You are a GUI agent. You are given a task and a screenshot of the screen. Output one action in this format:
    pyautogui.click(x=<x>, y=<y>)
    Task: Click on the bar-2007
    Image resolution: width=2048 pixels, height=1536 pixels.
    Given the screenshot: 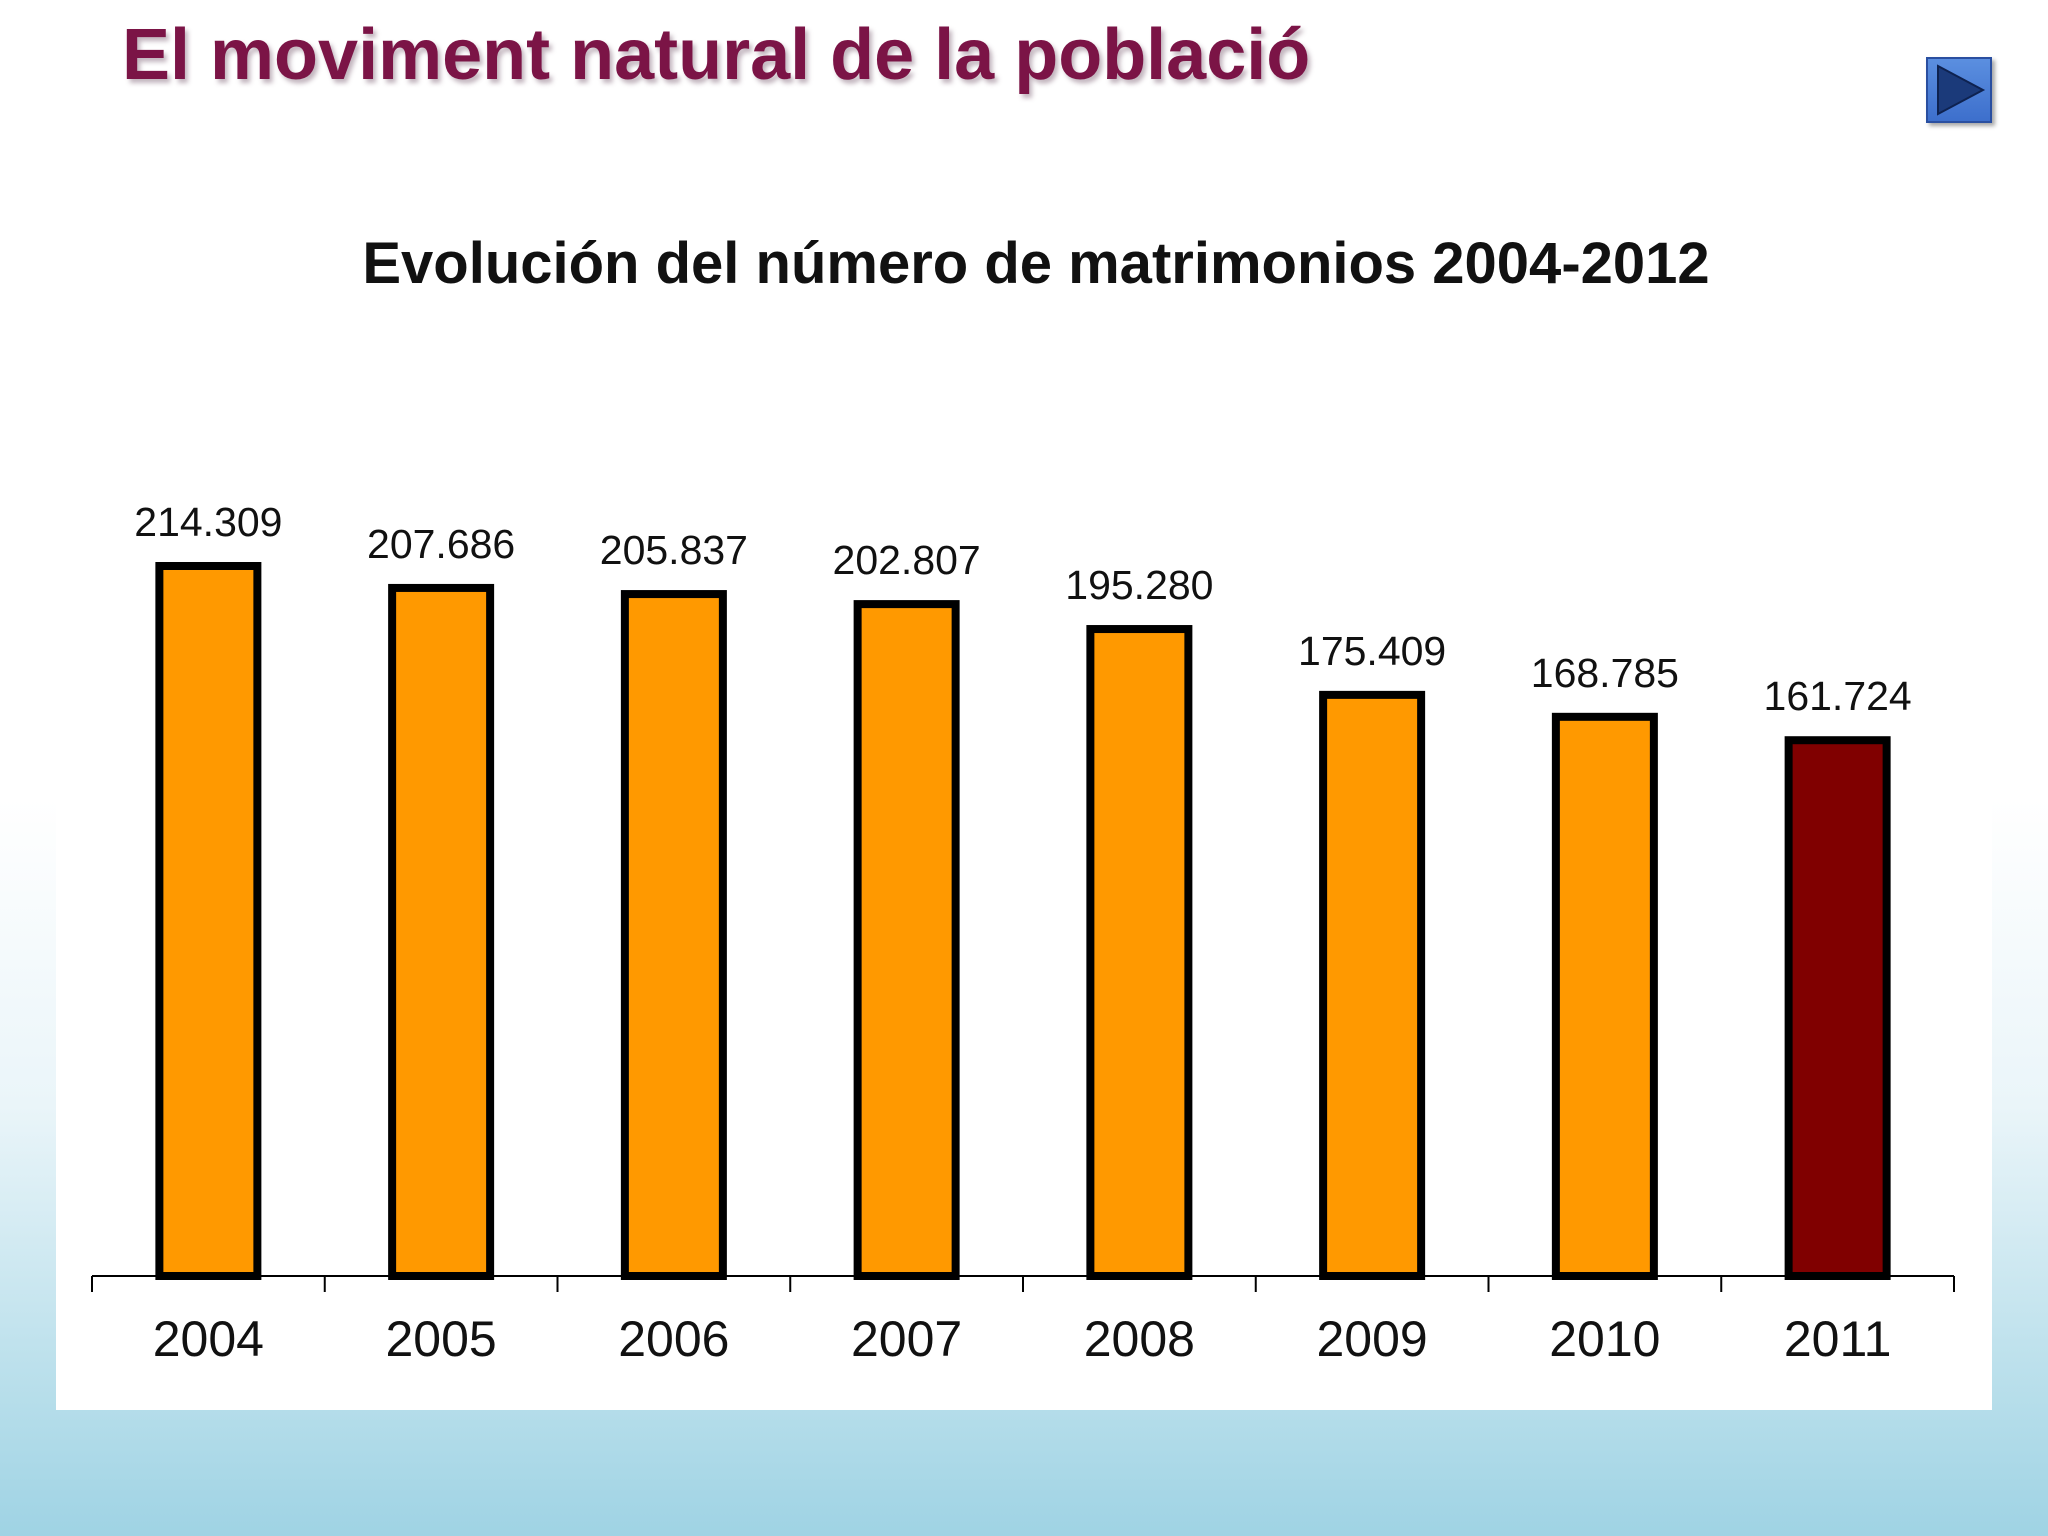 What is the action you would take?
    pyautogui.click(x=906, y=940)
    